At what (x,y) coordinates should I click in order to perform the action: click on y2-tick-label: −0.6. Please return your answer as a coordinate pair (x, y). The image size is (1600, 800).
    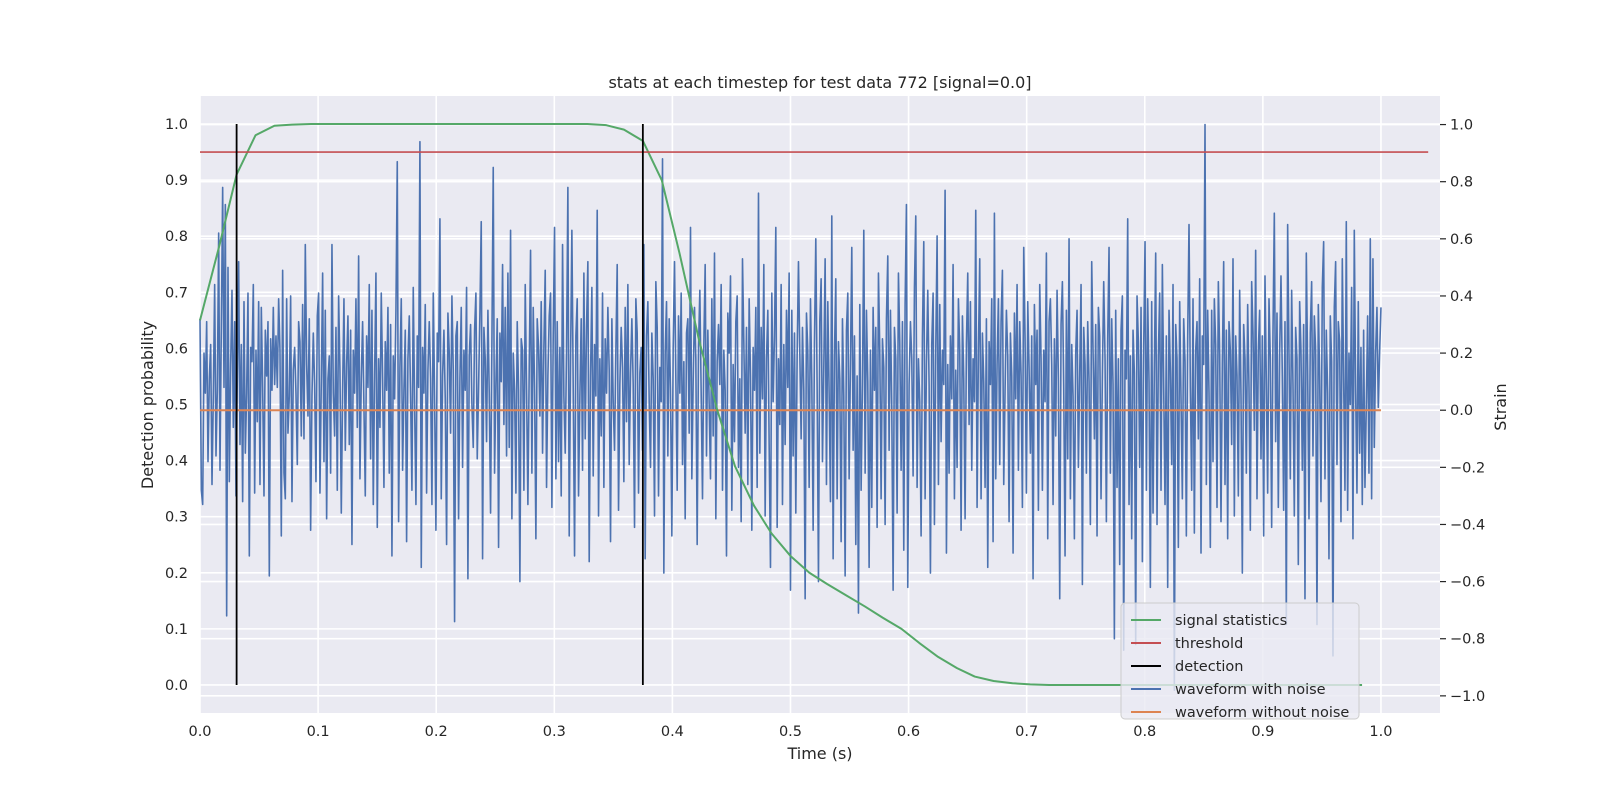
    Looking at the image, I should click on (1467, 583).